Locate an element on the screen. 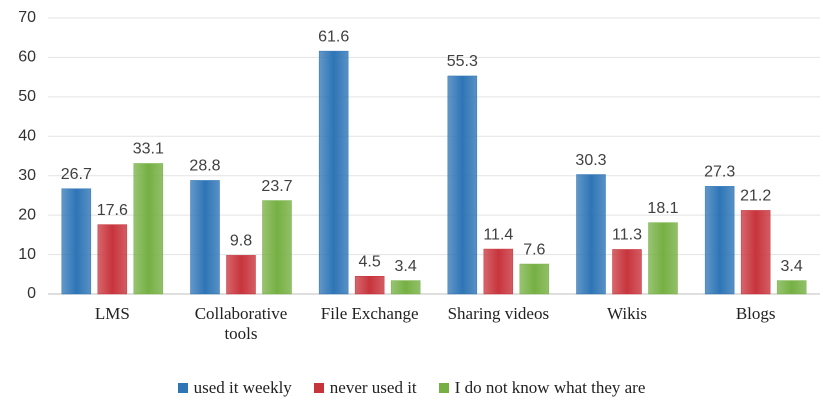  x-tick-label: Blogs is located at coordinates (755, 313).